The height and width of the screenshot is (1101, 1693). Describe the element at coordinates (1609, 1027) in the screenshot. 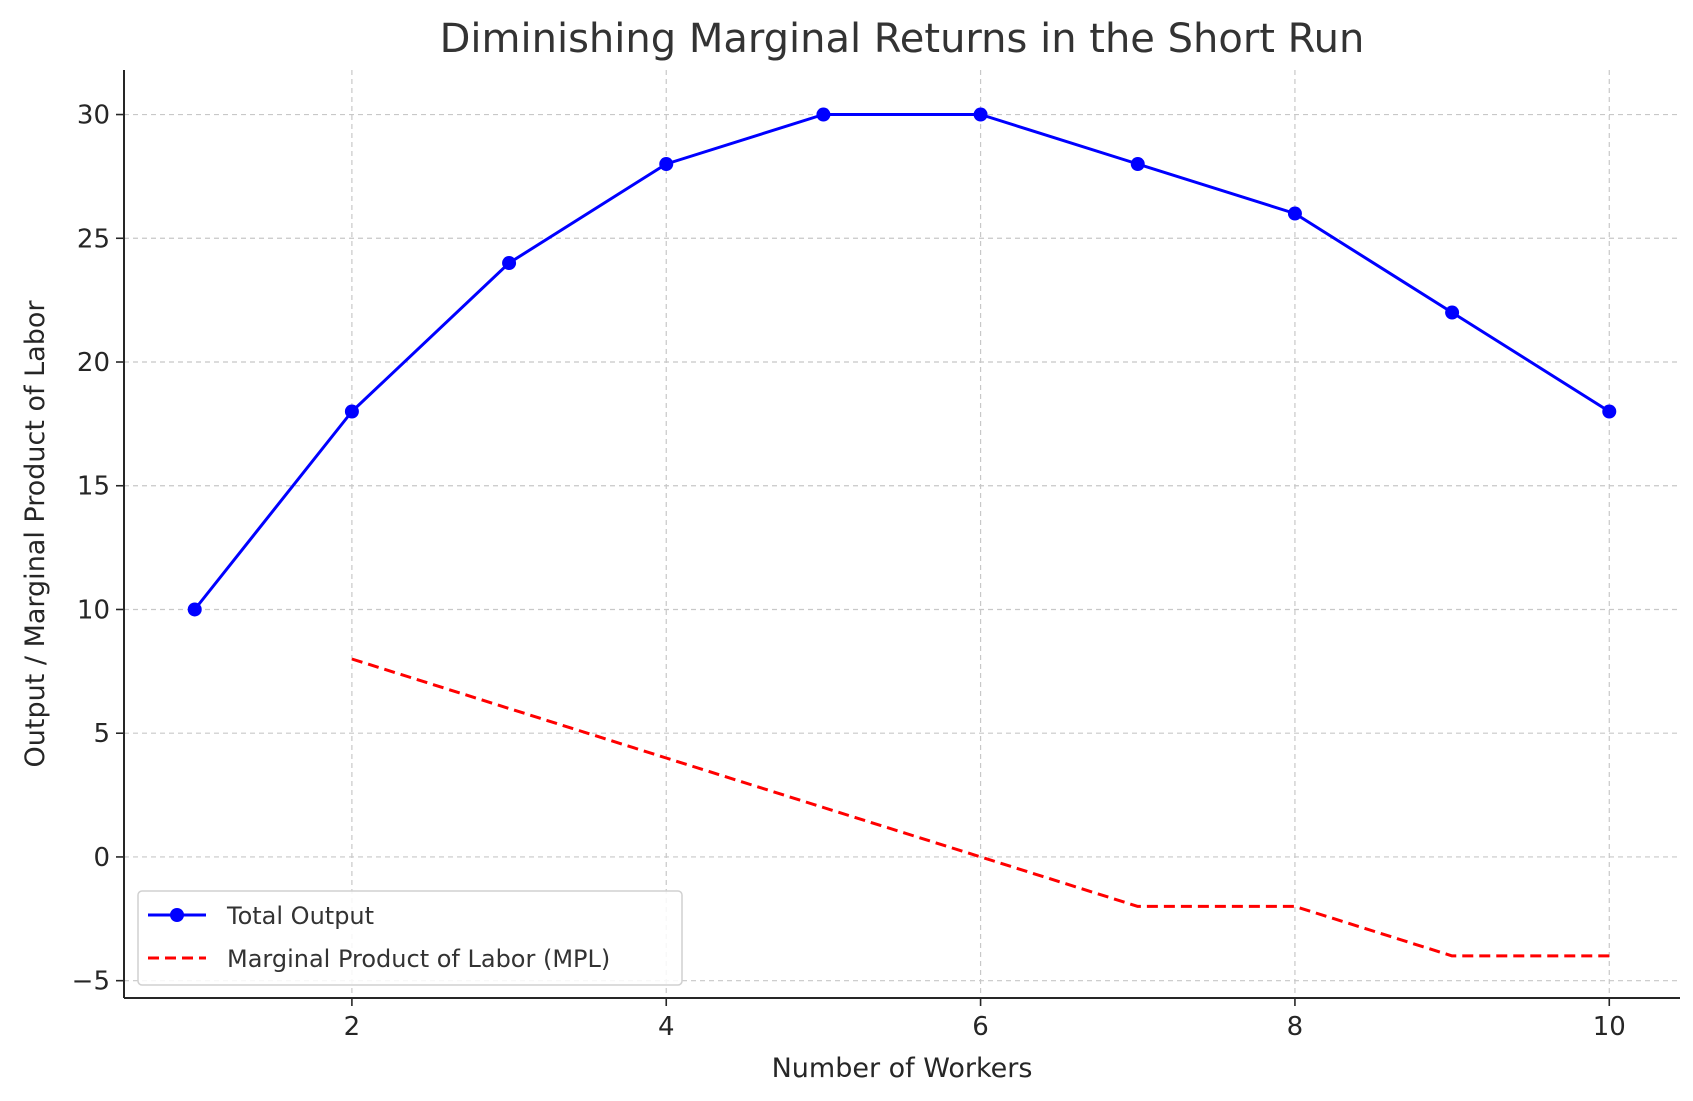

I see `x-tick-label: 10` at that location.